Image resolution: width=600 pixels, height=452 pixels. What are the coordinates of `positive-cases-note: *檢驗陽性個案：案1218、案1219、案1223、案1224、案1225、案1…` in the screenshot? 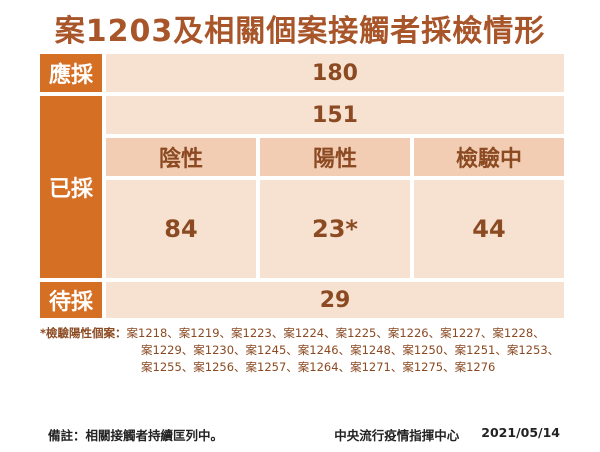 It's located at (310, 350).